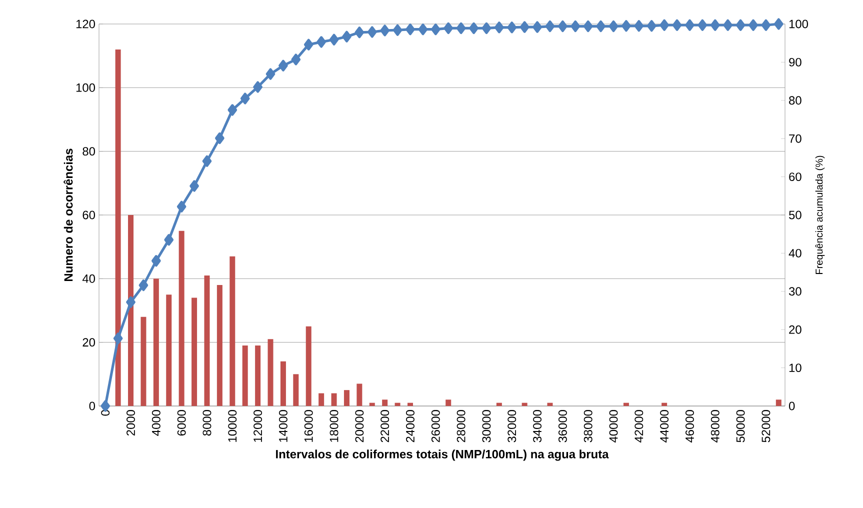 The width and height of the screenshot is (863, 508). I want to click on x-tick-label: 6000, so click(181, 423).